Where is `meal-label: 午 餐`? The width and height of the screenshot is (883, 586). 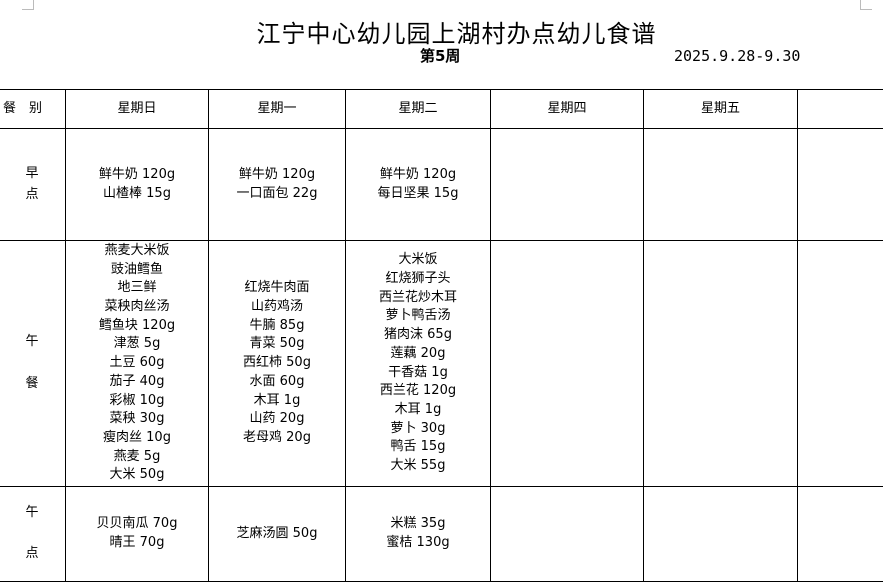 meal-label: 午 餐 is located at coordinates (33, 363).